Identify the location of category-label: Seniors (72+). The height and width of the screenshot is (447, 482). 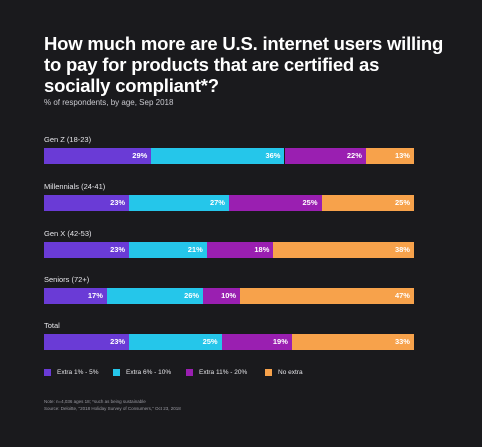
(67, 279).